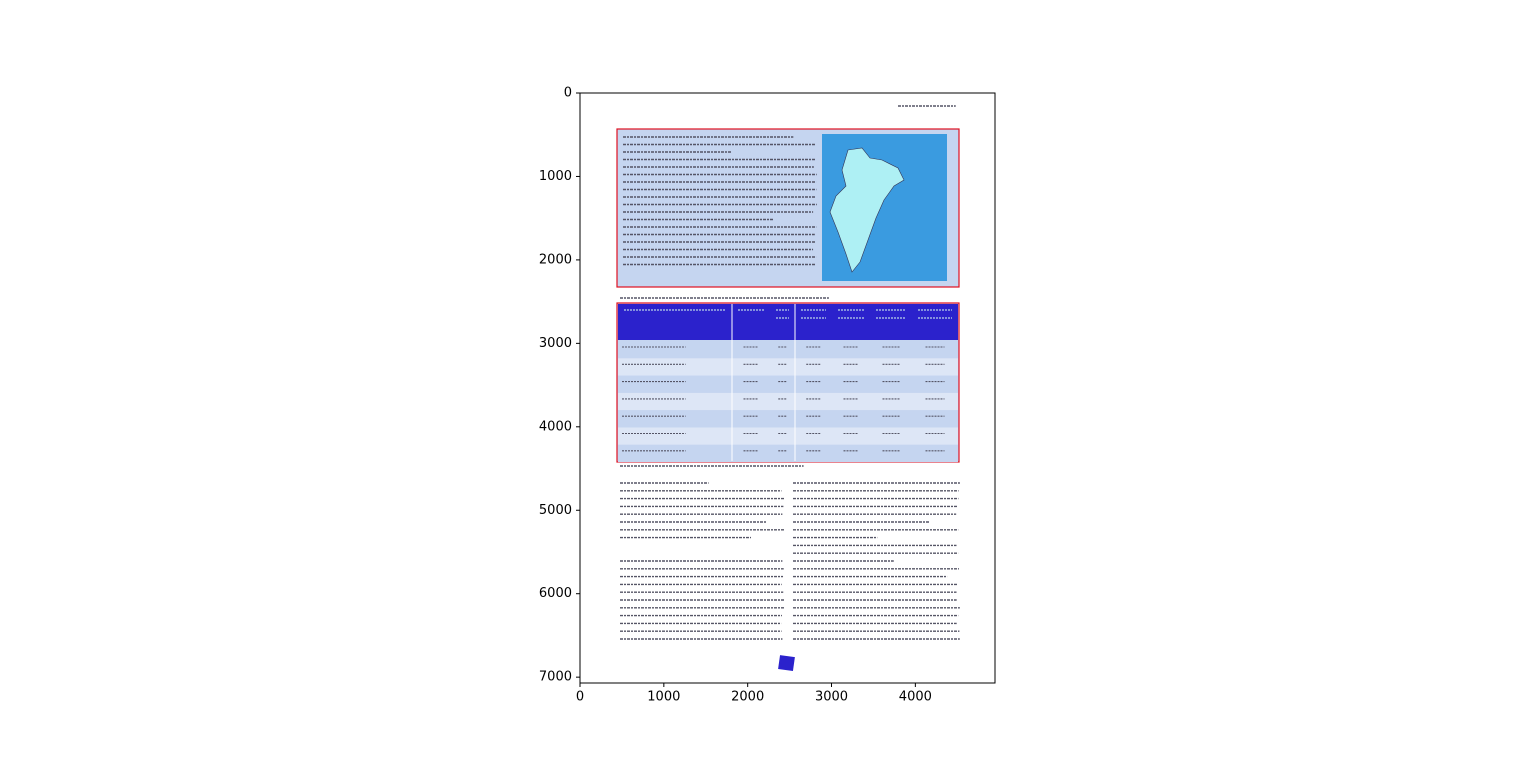 This screenshot has height=767, width=1536. I want to click on y-tick-label: 4000, so click(555, 426).